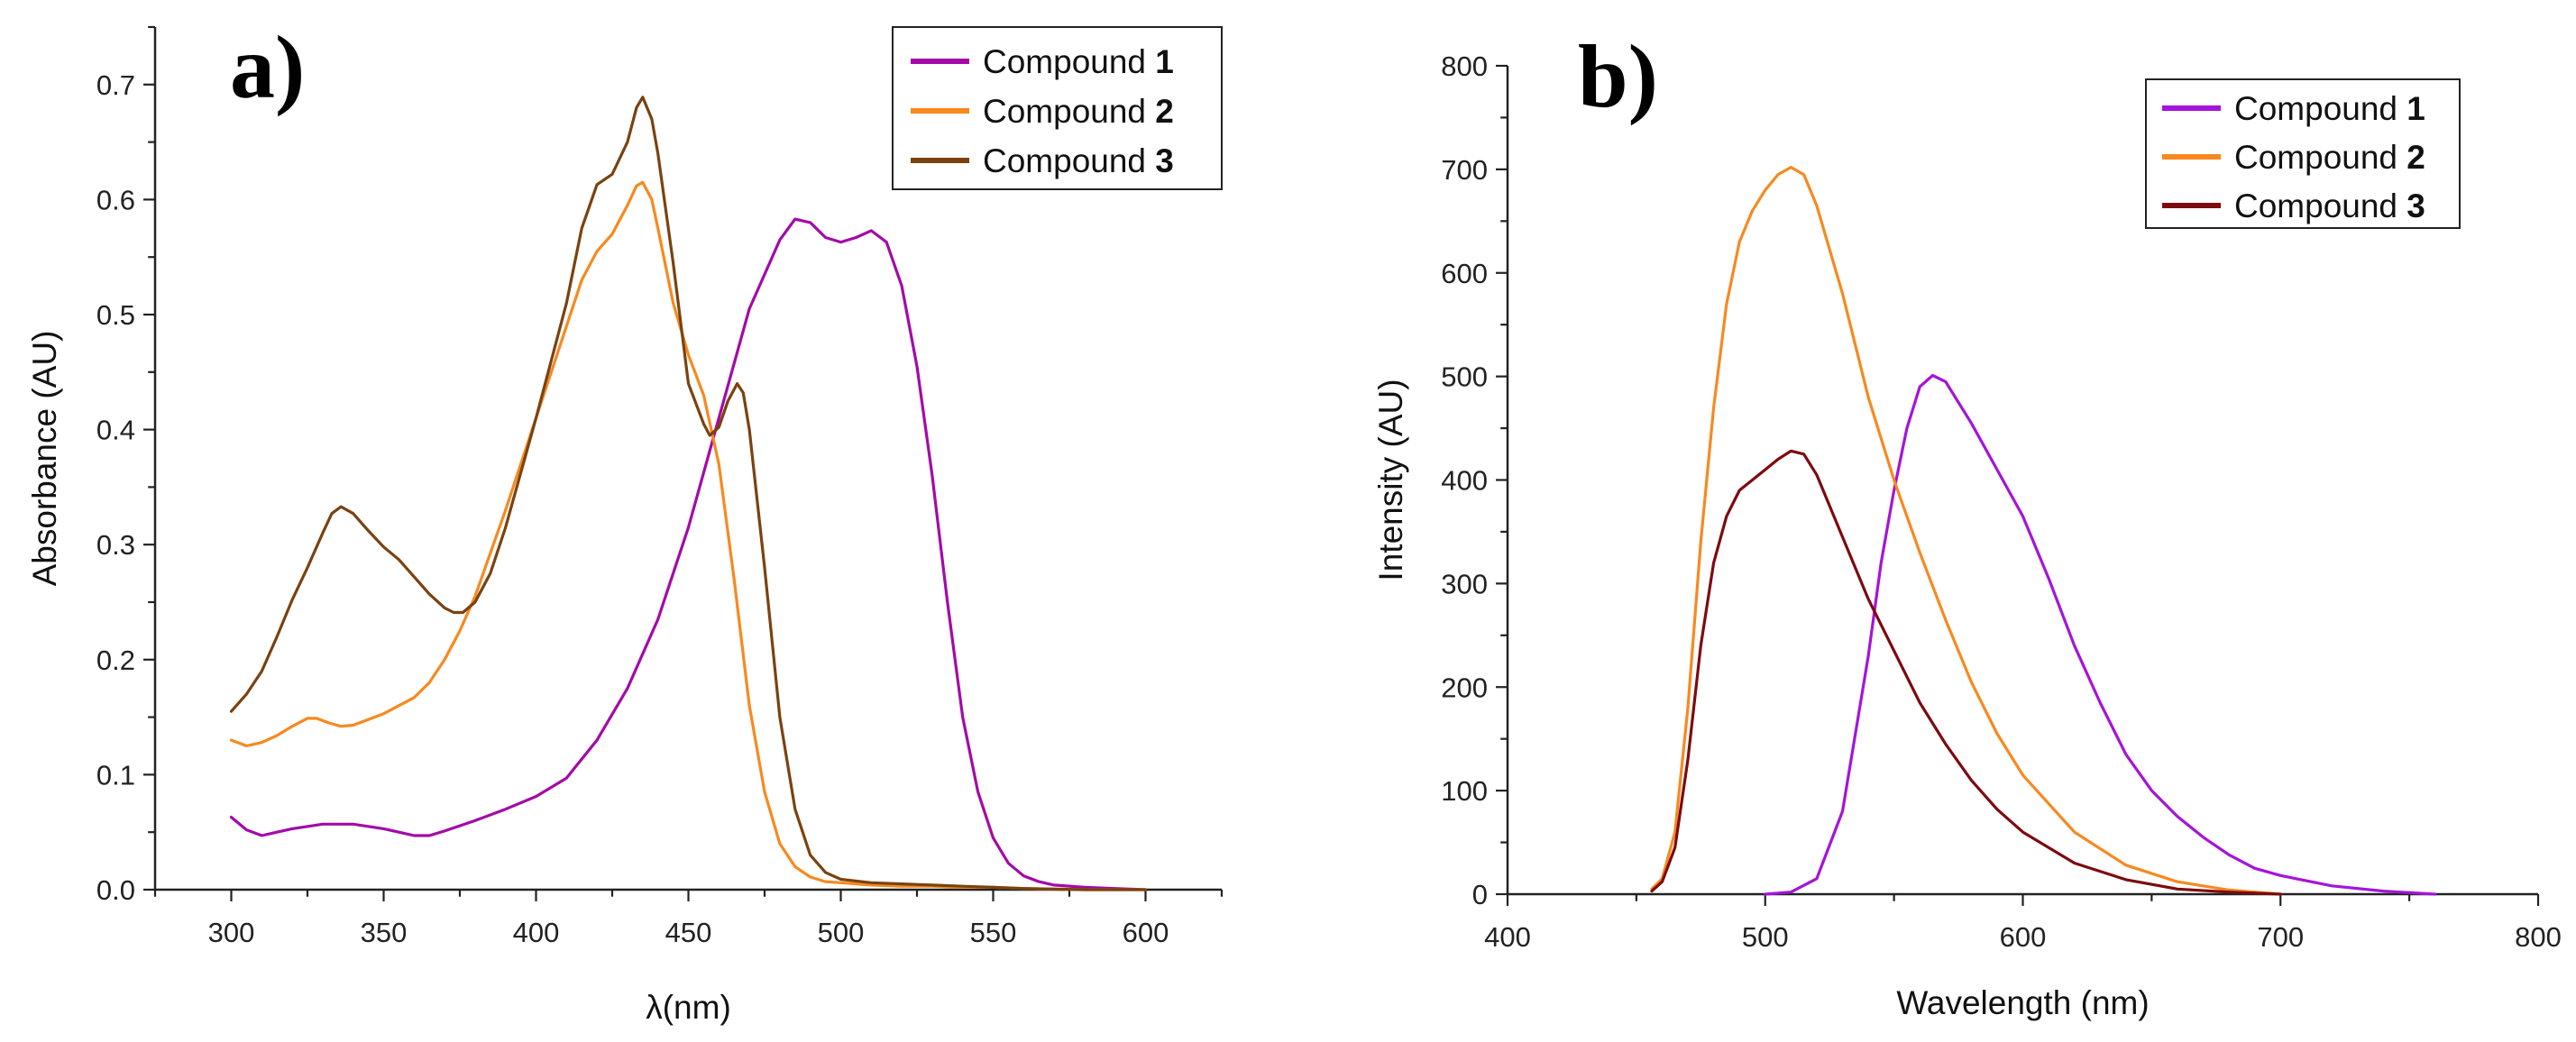  I want to click on y-axis-title: Absorbance (AU), so click(44, 459).